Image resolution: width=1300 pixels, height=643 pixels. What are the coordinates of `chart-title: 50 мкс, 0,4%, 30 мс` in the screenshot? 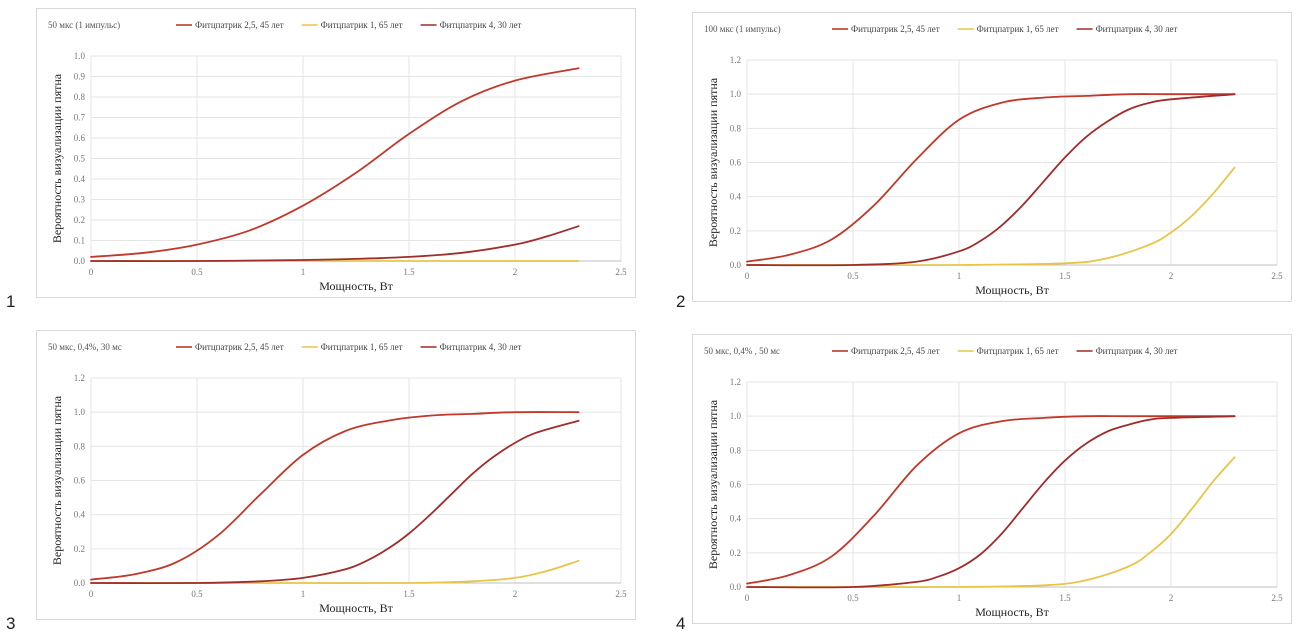 It's located at (85, 347).